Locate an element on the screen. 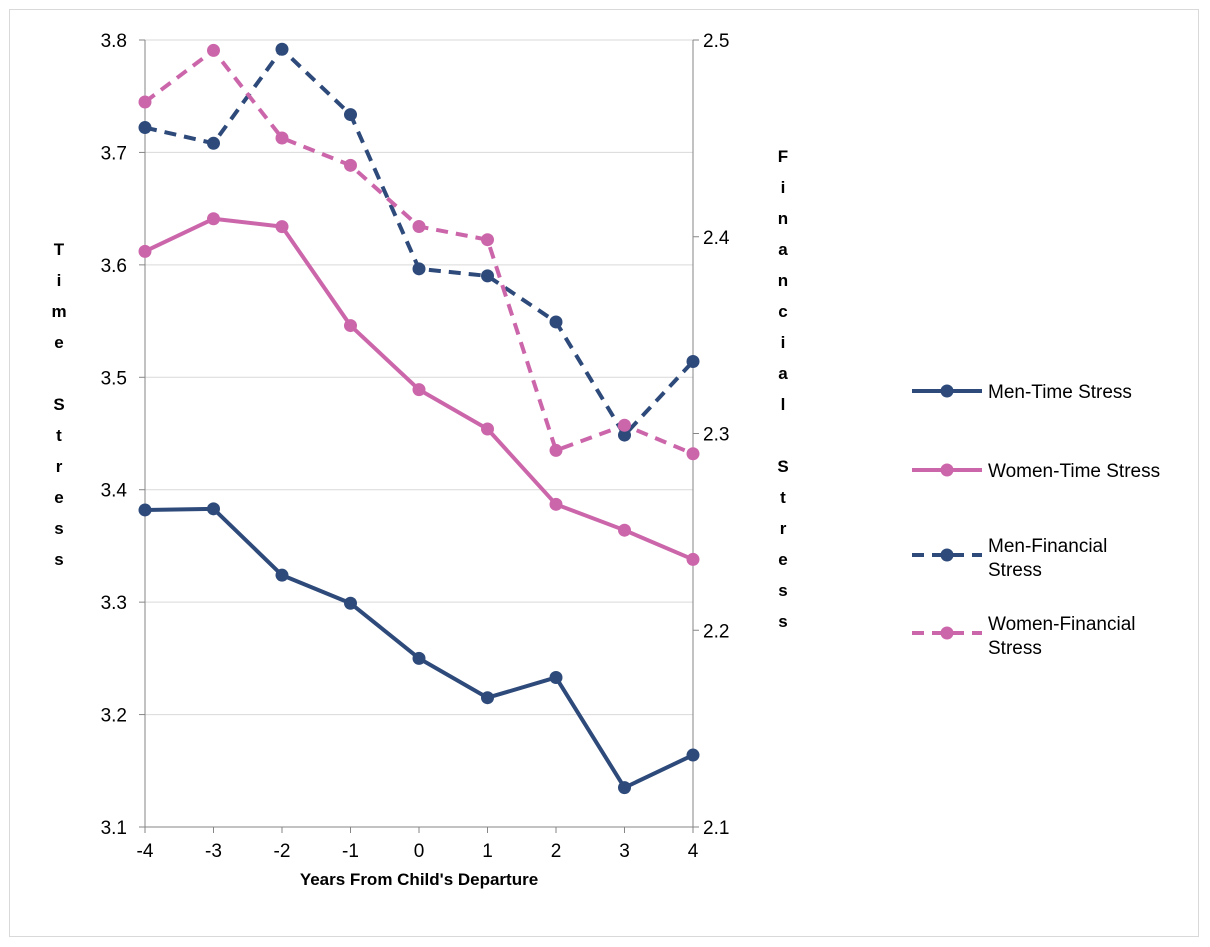  y-axis-left-title-letter: i is located at coordinates (59, 280).